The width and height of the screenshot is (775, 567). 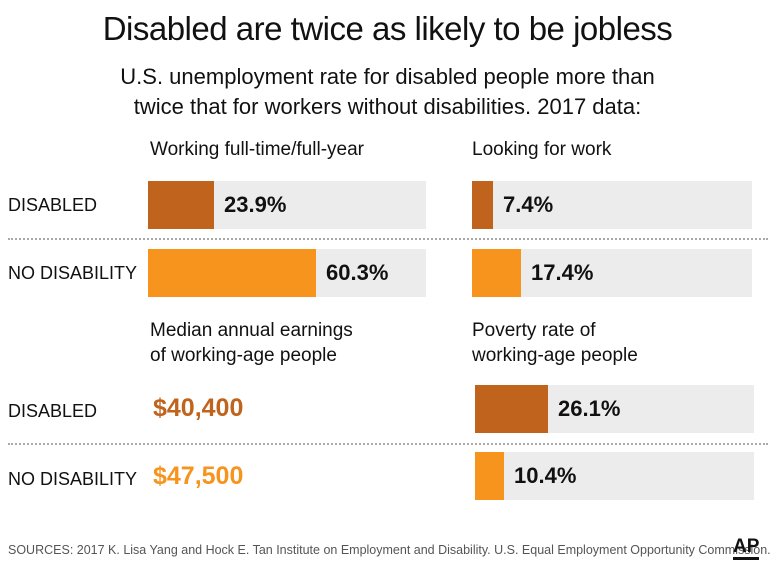 What do you see at coordinates (589, 408) in the screenshot?
I see `value-label-disabled: 26.1%` at bounding box center [589, 408].